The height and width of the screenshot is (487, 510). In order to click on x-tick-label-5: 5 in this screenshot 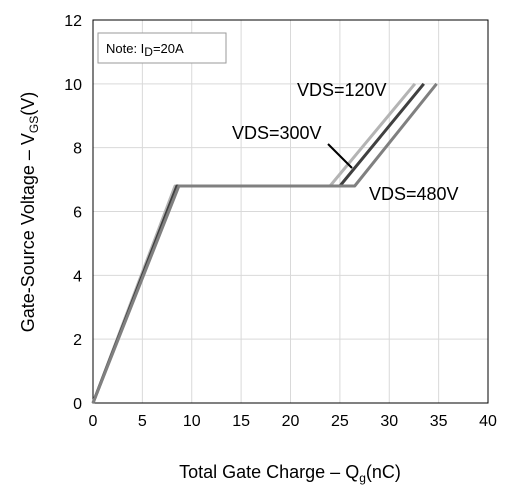, I will do `click(142, 421)`.